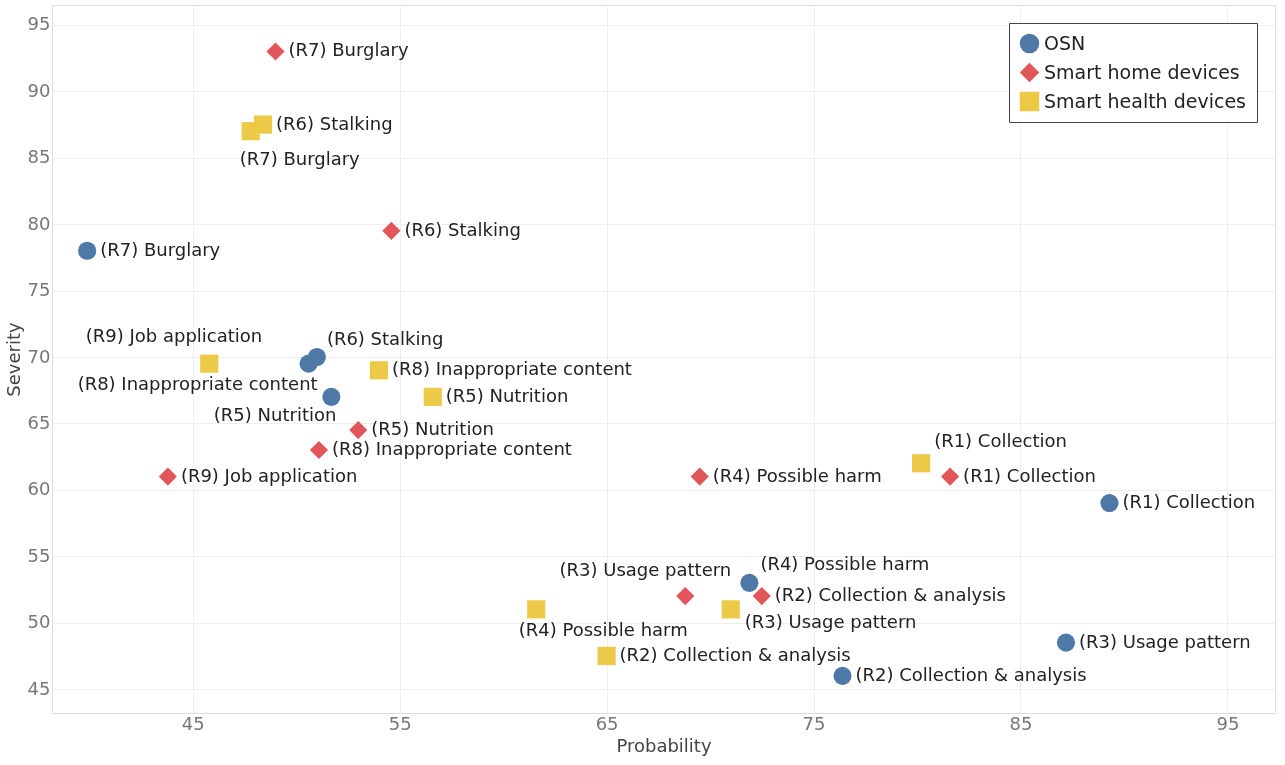  What do you see at coordinates (400, 723) in the screenshot?
I see `x-tick-label: 55` at bounding box center [400, 723].